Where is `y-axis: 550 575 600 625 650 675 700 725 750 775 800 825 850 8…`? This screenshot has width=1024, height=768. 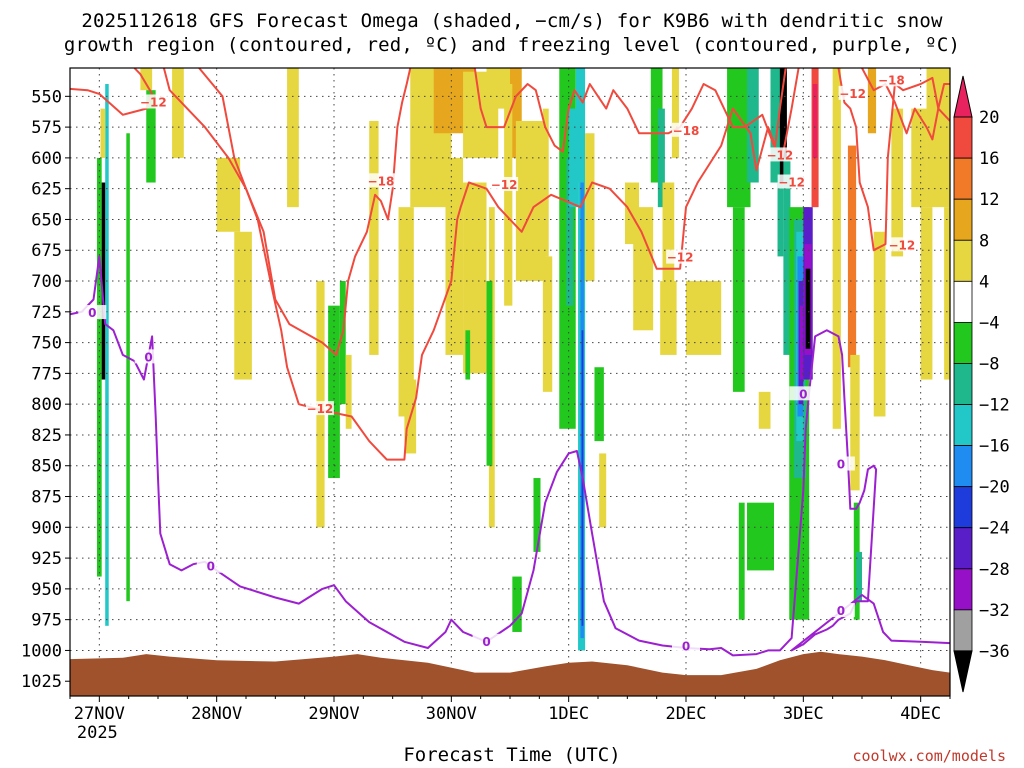 y-axis: 550 575 600 625 650 675 700 725 750 775 800 825 850 8… is located at coordinates (45, 389).